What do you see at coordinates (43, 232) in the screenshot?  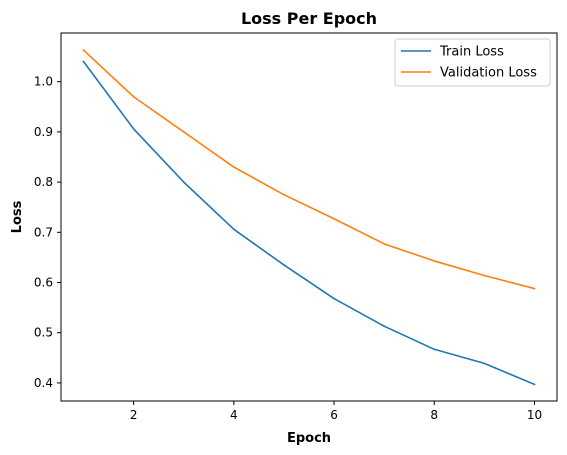 I see `y-tick-label: 0.7` at bounding box center [43, 232].